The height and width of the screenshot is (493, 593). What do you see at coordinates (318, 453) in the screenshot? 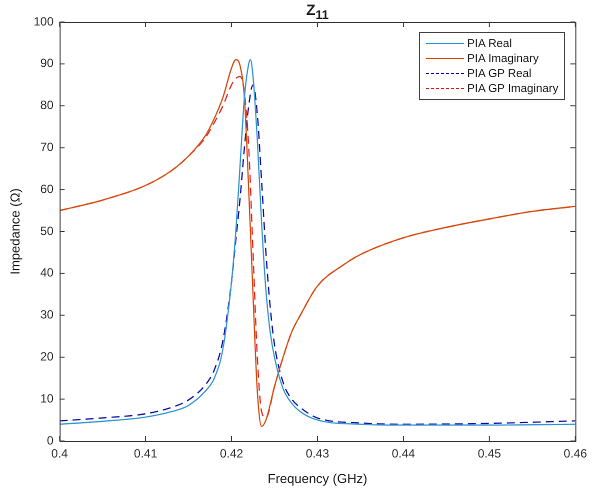
I see `x-tick-label: 0.43` at bounding box center [318, 453].